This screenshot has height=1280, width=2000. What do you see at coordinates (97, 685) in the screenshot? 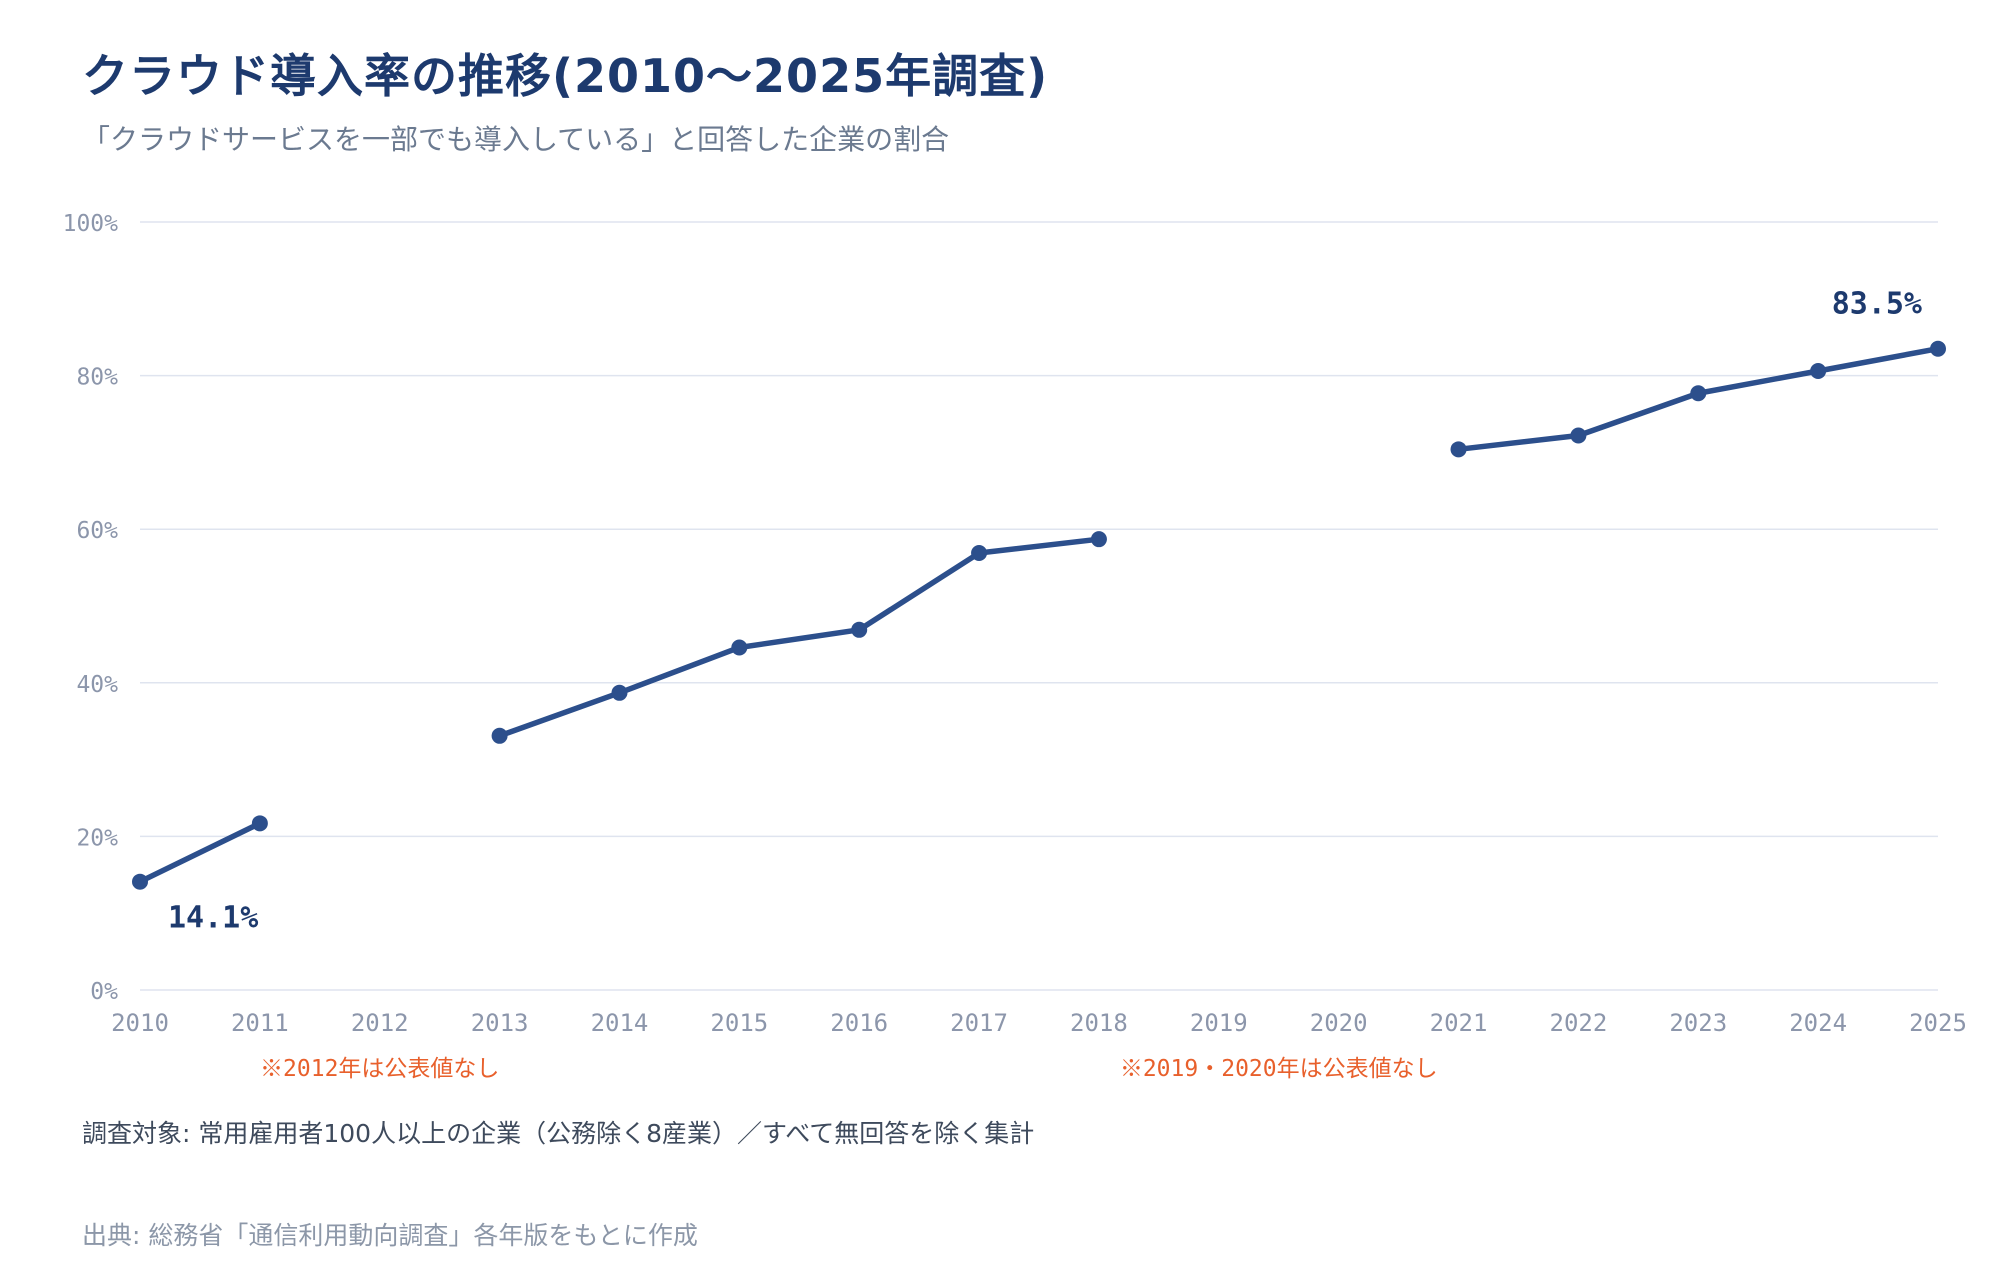
I see `y-tick-label: 40%` at bounding box center [97, 685].